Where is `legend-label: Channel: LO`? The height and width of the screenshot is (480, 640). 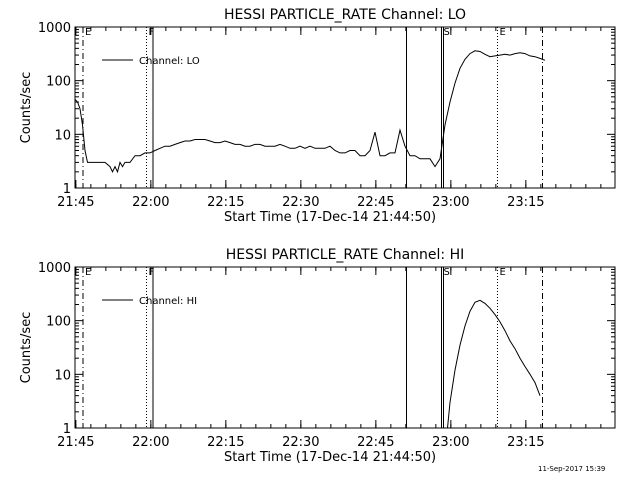
legend-label: Channel: LO is located at coordinates (169, 61).